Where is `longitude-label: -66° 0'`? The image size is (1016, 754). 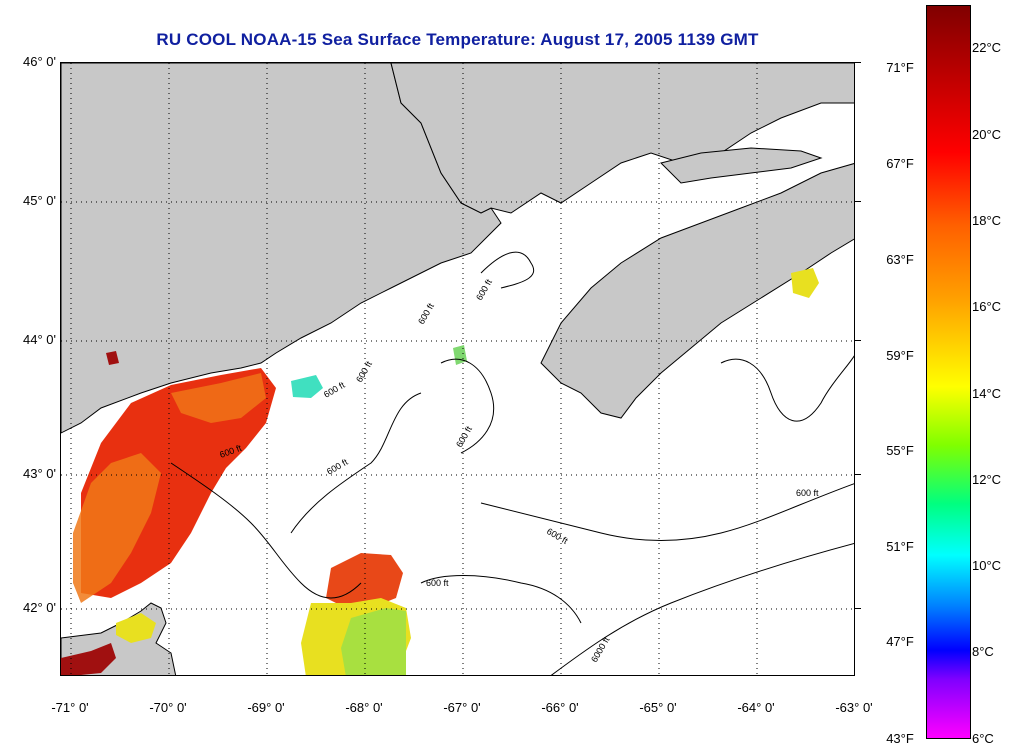
longitude-label: -66° 0' is located at coordinates (560, 707).